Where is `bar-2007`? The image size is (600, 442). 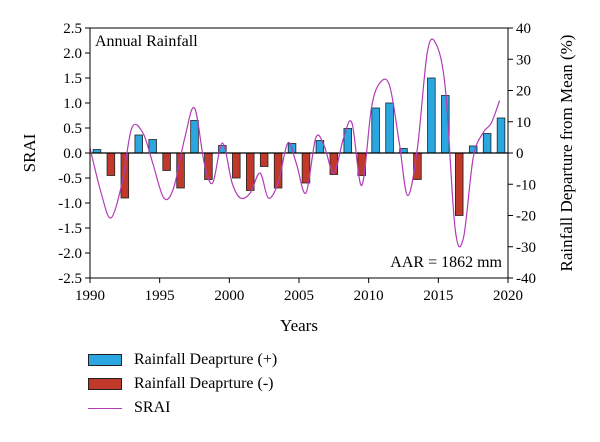
bar-2007 is located at coordinates (334, 163).